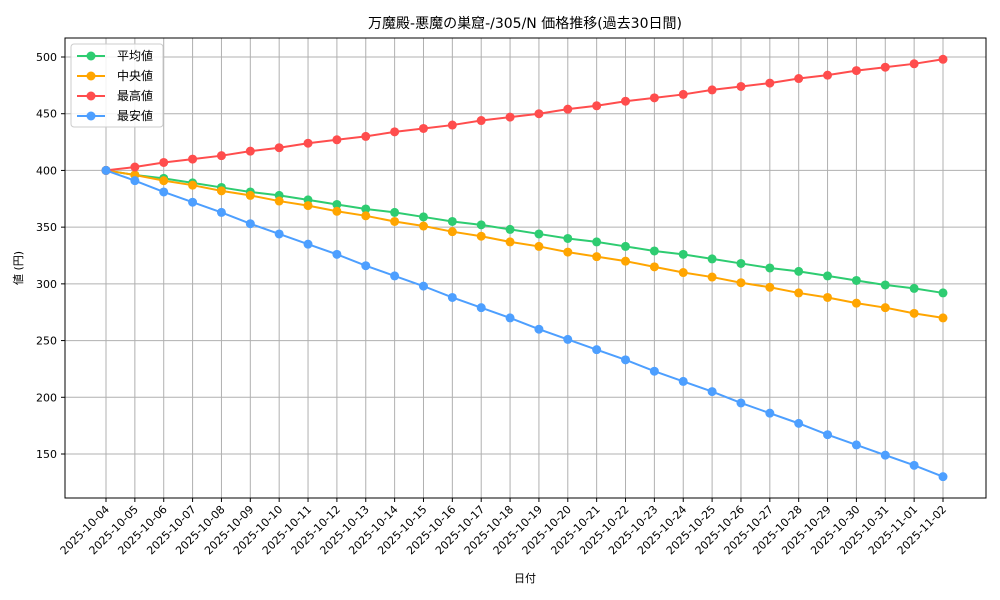  What do you see at coordinates (115, 95) in the screenshot?
I see `legend-item: 最高値` at bounding box center [115, 95].